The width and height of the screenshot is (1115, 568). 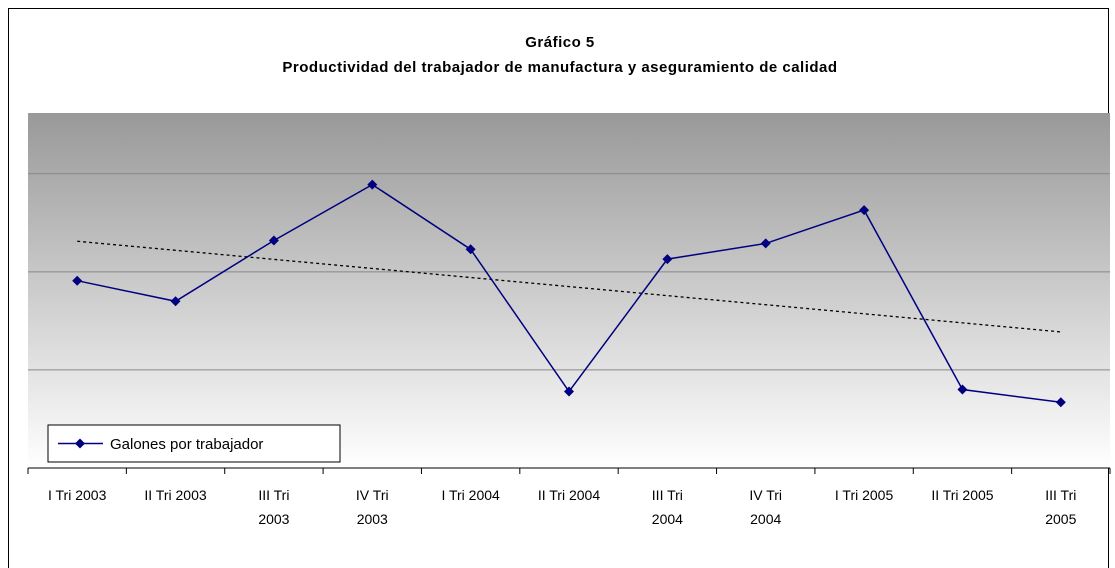 What do you see at coordinates (962, 495) in the screenshot?
I see `x-tick-label: II Tri 2005` at bounding box center [962, 495].